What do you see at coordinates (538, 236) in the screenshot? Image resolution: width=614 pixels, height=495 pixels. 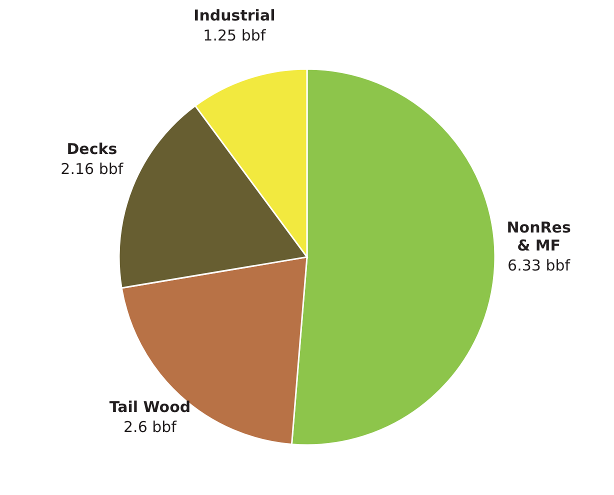 I see `slice-label: NonRes & MF` at bounding box center [538, 236].